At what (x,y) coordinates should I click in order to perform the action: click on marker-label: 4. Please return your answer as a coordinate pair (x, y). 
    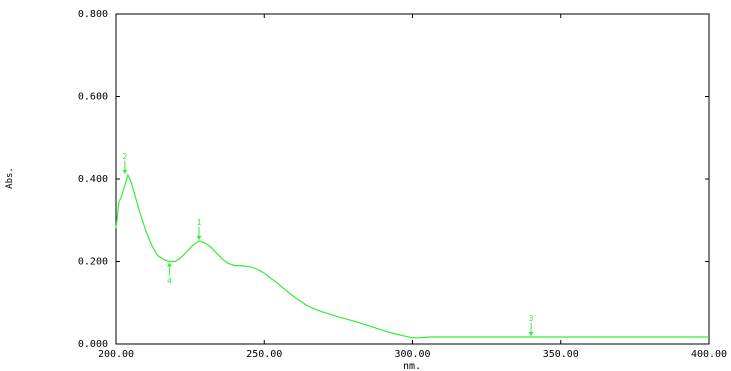
    Looking at the image, I should click on (169, 281).